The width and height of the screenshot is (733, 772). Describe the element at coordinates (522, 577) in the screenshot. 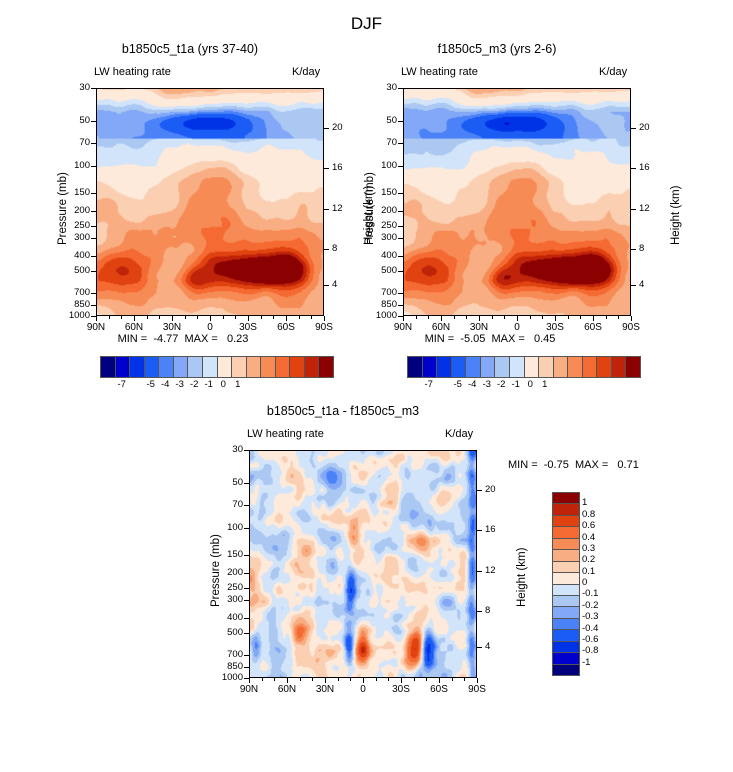

I see `y-axis-title-right: Height (km)` at that location.